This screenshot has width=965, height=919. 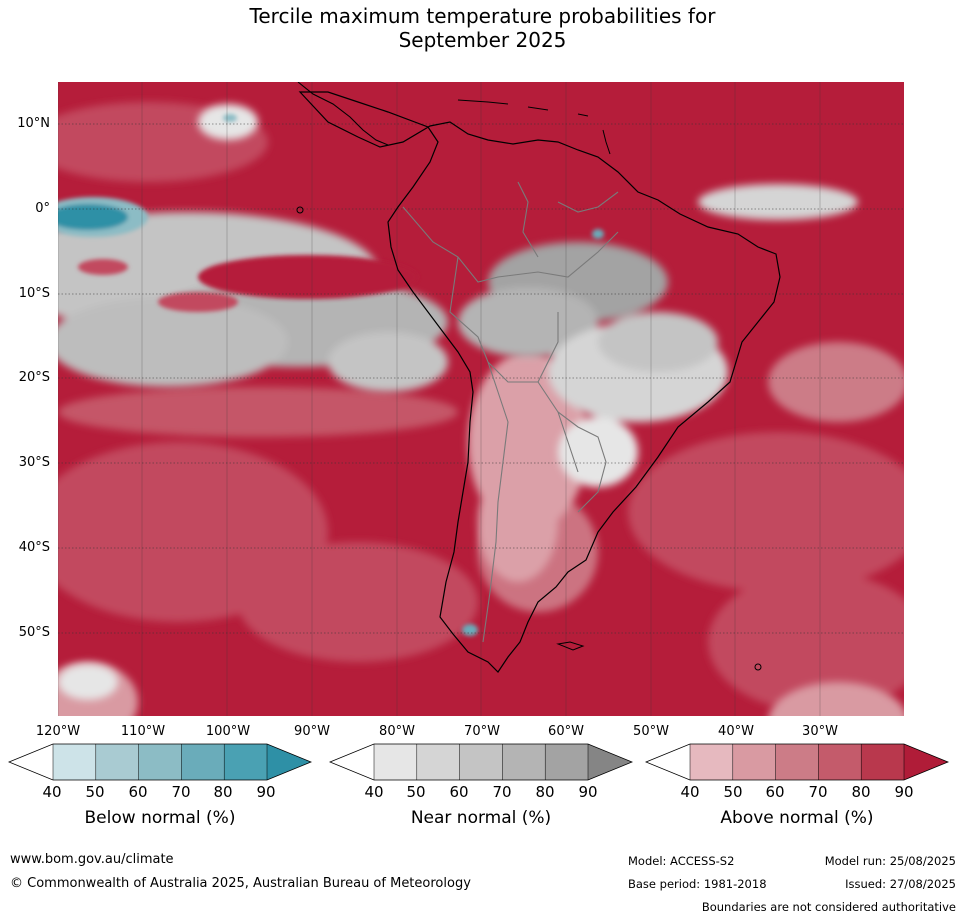 What do you see at coordinates (651, 731) in the screenshot?
I see `lon-label-50w: 50°W` at bounding box center [651, 731].